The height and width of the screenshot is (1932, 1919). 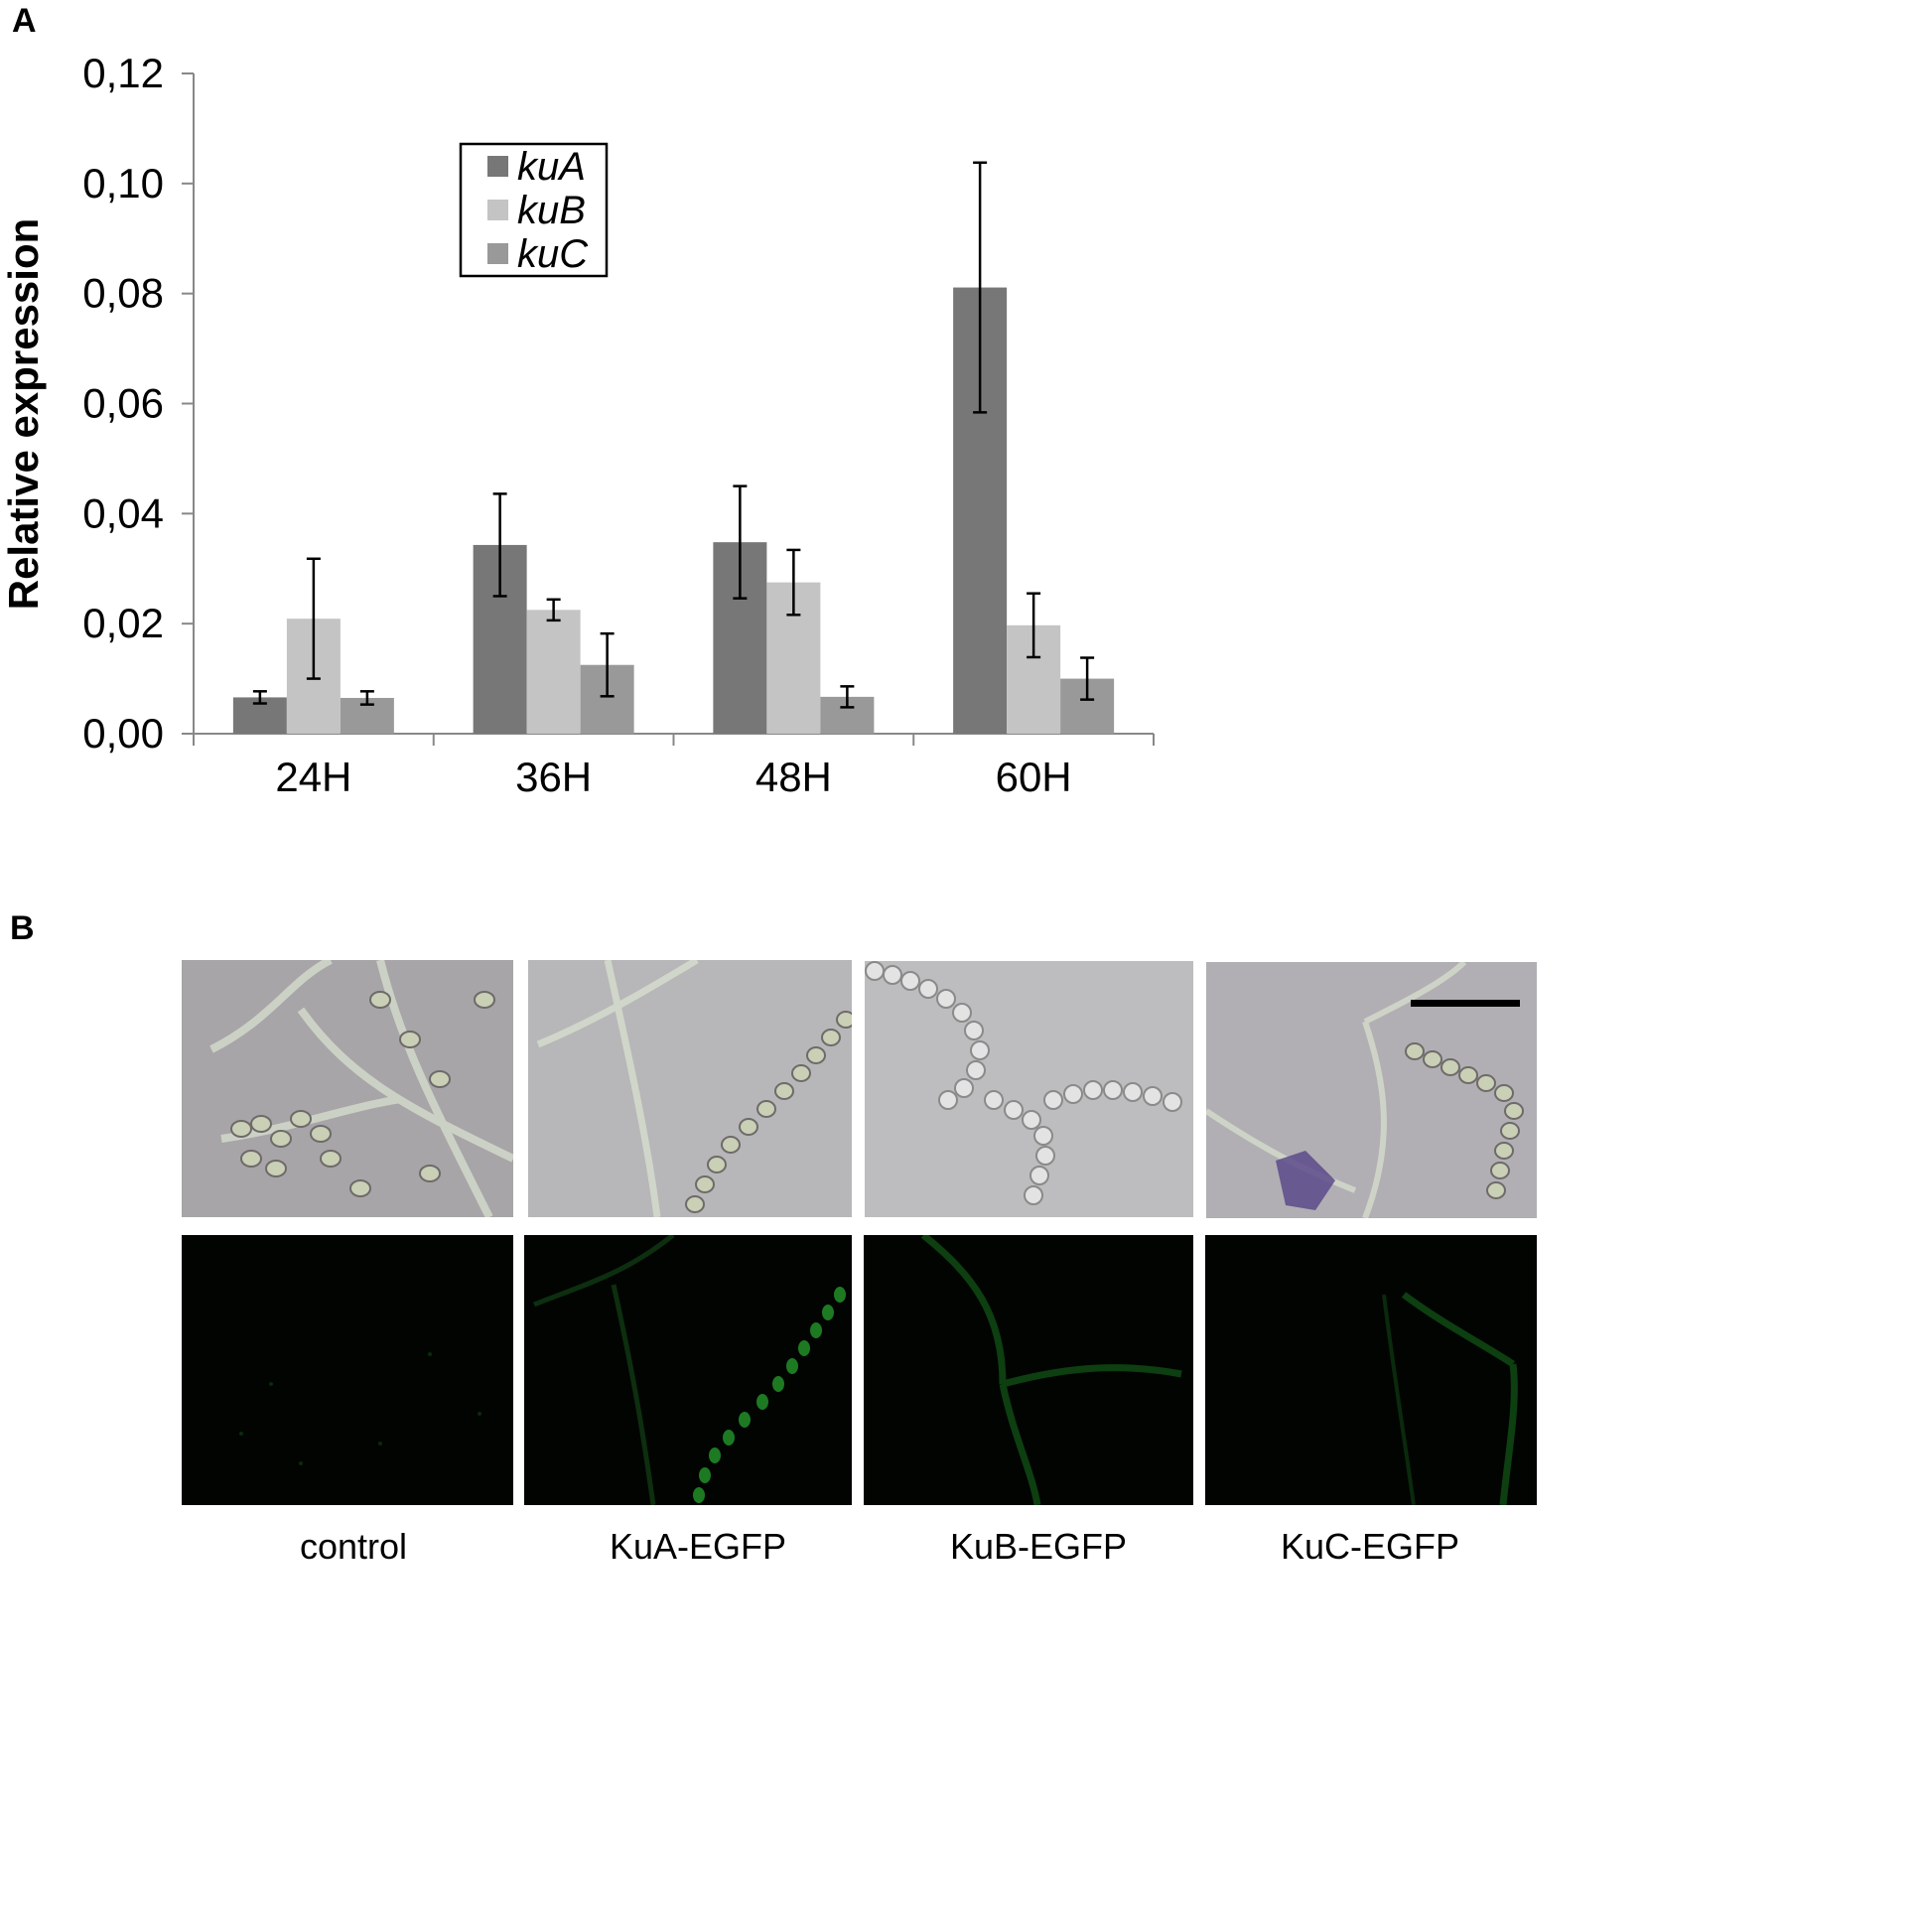 I want to click on x-tick-label: 24H, so click(x=313, y=777).